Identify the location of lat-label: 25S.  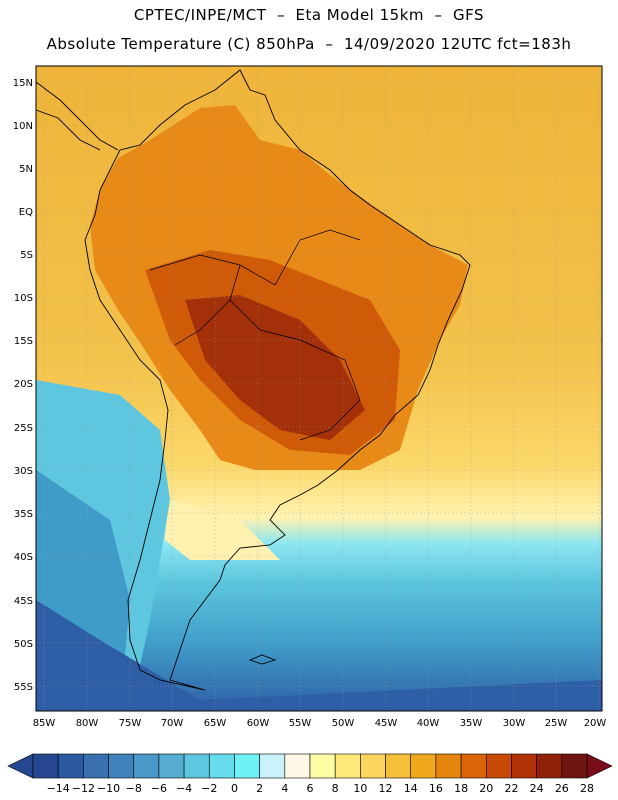
(23, 428).